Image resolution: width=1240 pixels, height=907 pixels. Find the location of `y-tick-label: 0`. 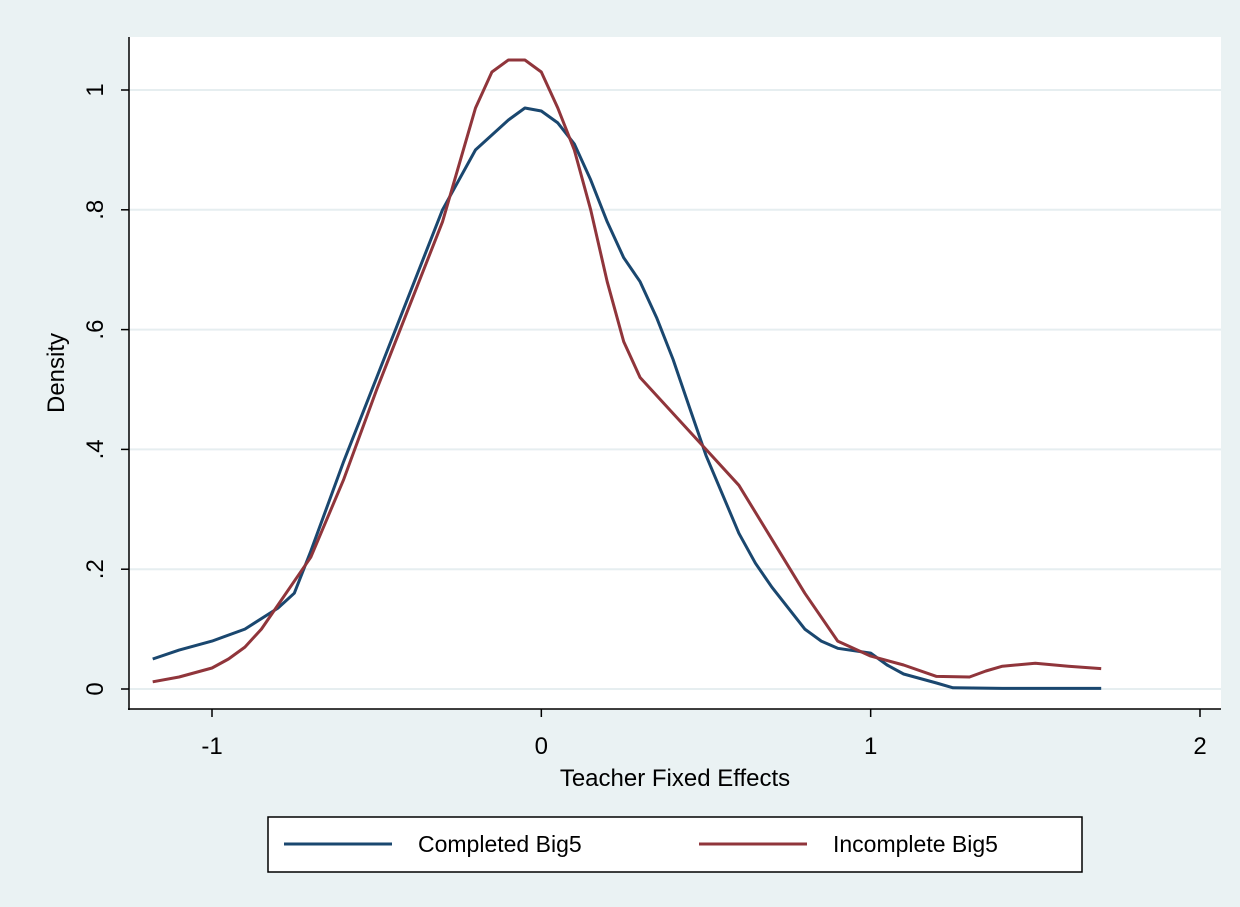

y-tick-label: 0 is located at coordinates (95, 688).